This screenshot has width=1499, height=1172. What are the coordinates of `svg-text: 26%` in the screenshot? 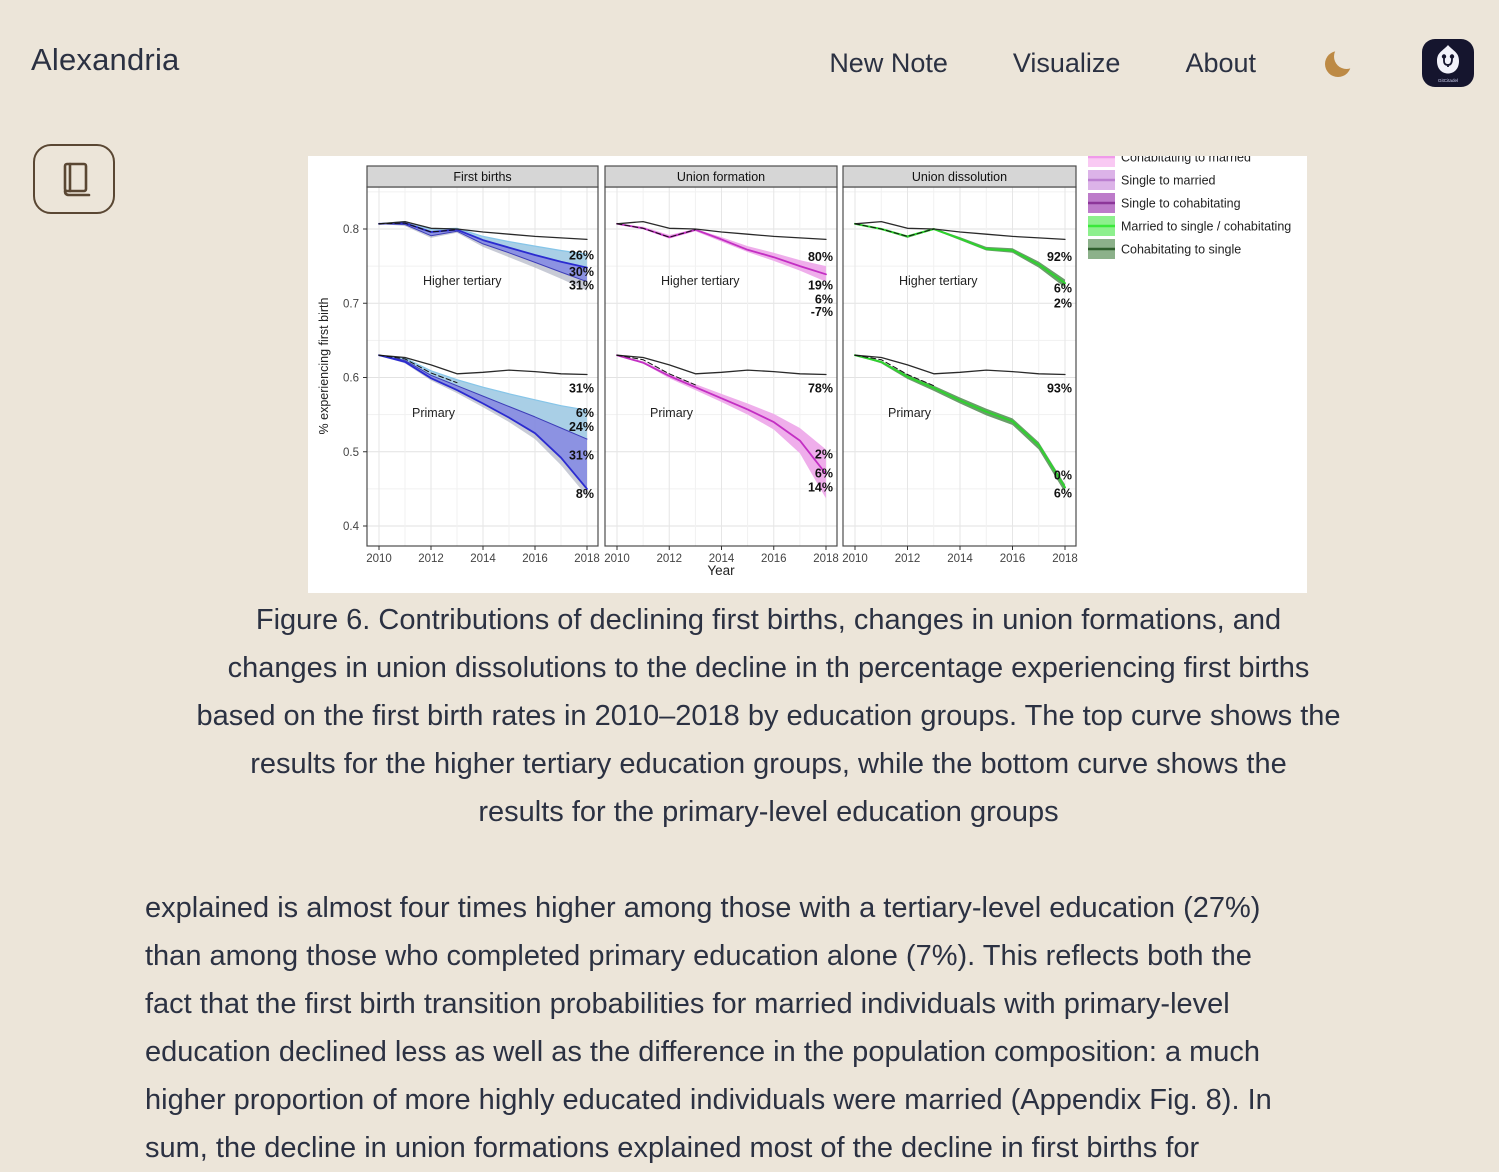 It's located at (581, 256).